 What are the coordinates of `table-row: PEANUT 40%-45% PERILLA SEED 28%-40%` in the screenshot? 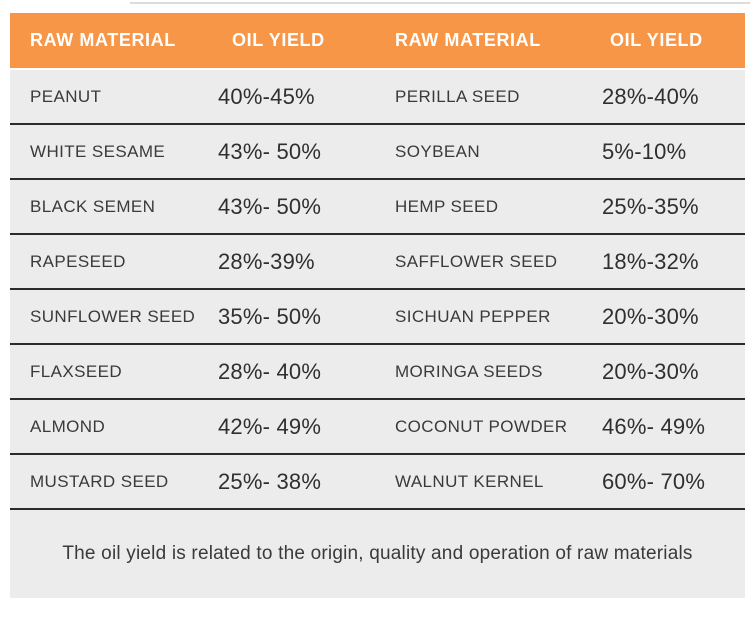 It's located at (377, 97).